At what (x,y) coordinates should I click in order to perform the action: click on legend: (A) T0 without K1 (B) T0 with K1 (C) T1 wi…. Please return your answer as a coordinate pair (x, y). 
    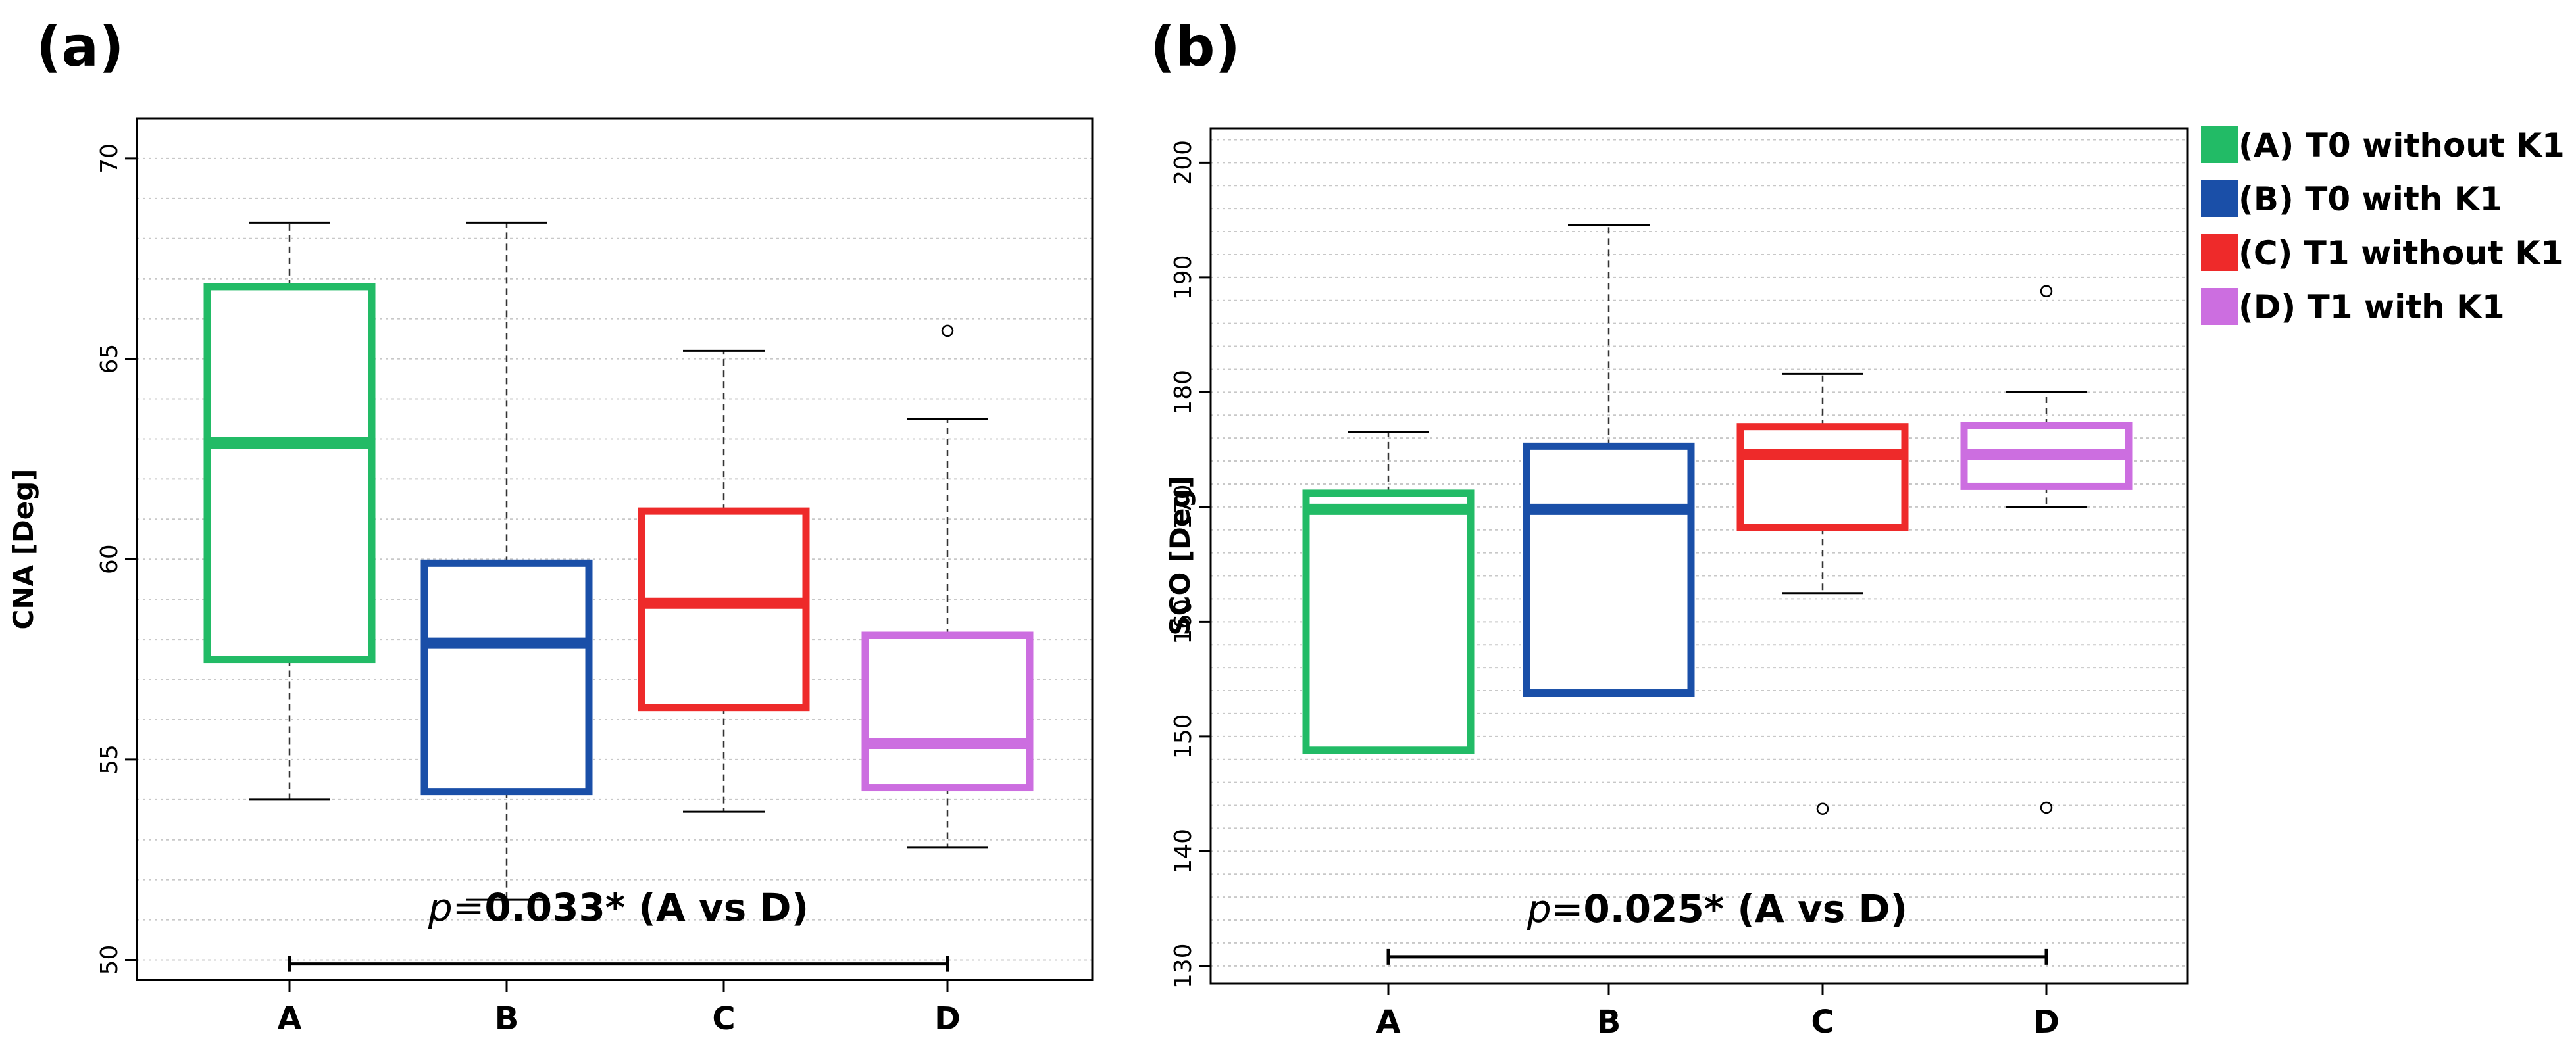
    Looking at the image, I should click on (2383, 226).